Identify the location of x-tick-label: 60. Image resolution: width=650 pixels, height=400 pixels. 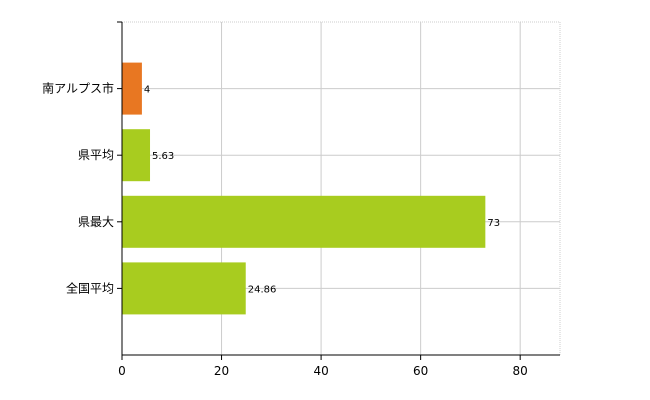
(420, 371).